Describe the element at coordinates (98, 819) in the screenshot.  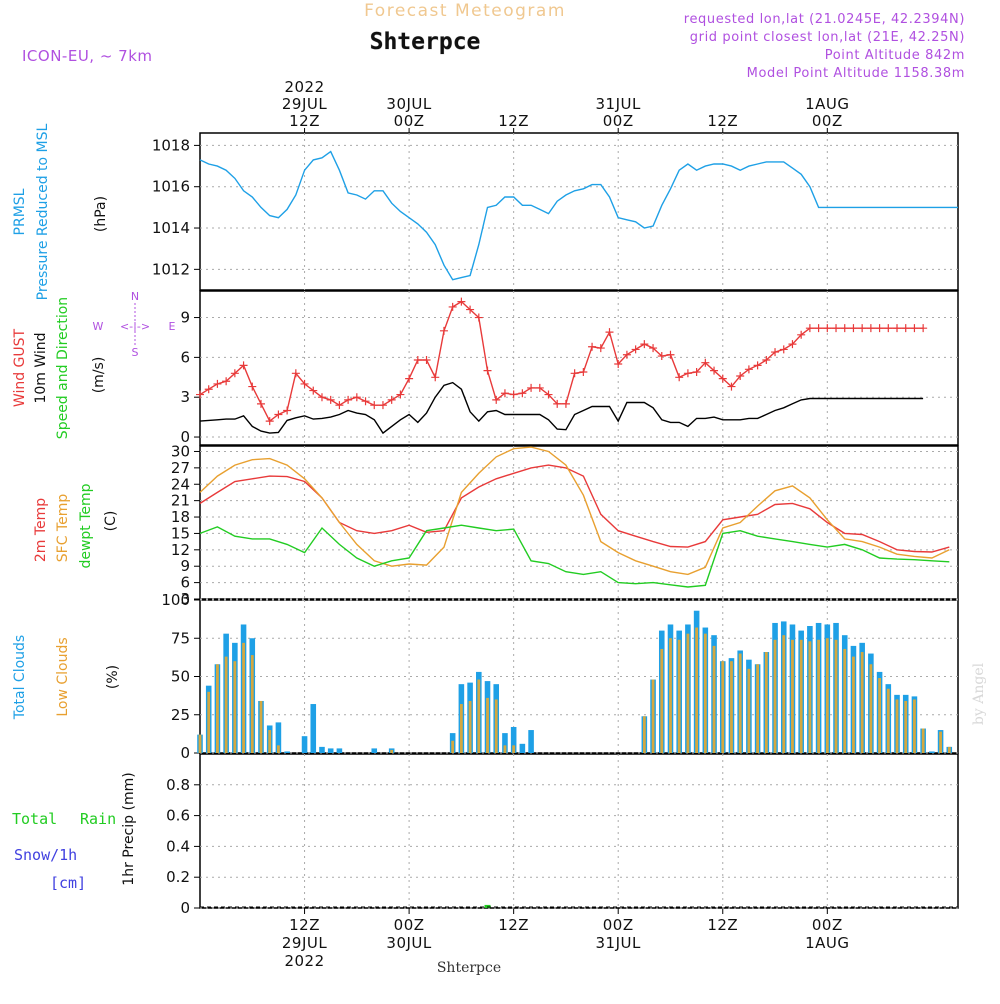
I see `precip-rain-label: Rain` at that location.